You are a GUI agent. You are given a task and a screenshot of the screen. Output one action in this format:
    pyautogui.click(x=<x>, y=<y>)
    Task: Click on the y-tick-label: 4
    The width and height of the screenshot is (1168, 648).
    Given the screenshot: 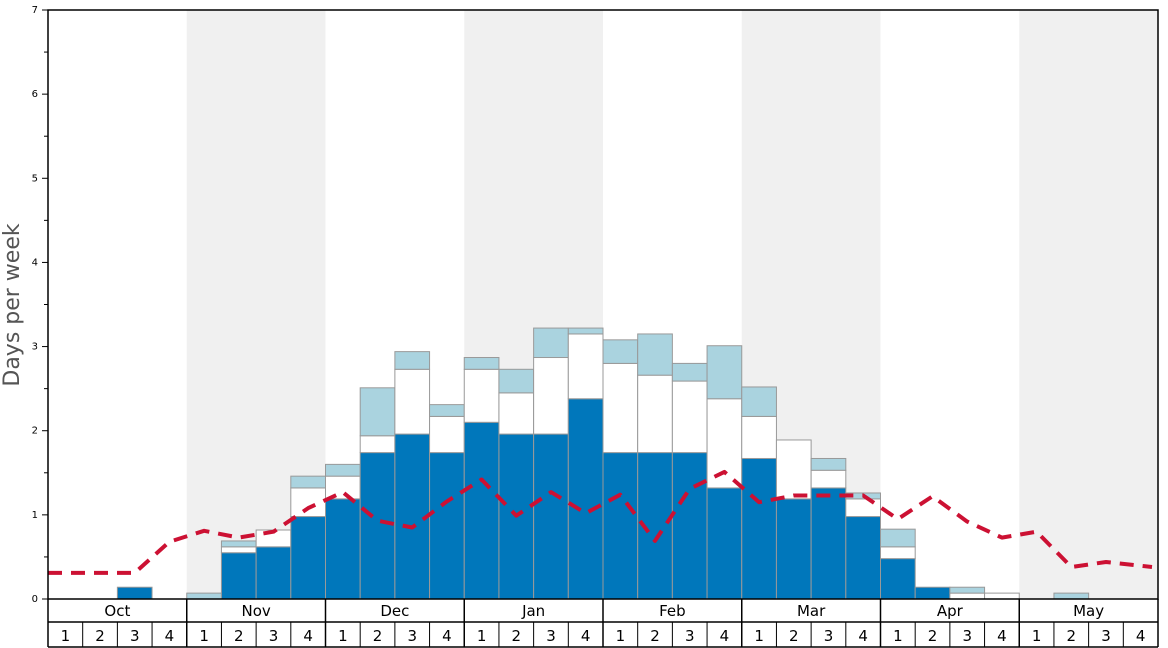 What is the action you would take?
    pyautogui.click(x=35, y=262)
    